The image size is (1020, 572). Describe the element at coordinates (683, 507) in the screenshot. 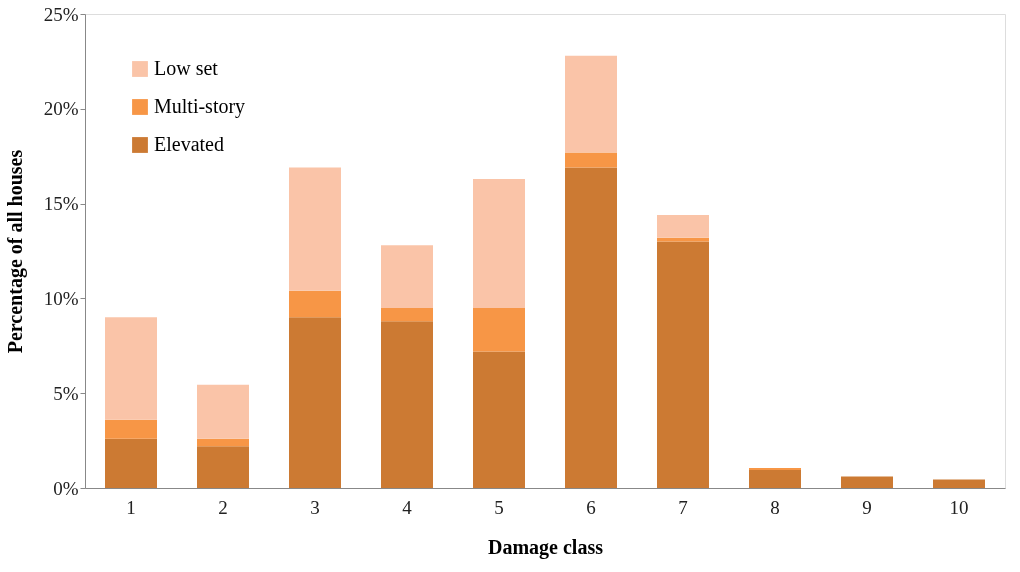

I see `x-tick-label: 7` at that location.